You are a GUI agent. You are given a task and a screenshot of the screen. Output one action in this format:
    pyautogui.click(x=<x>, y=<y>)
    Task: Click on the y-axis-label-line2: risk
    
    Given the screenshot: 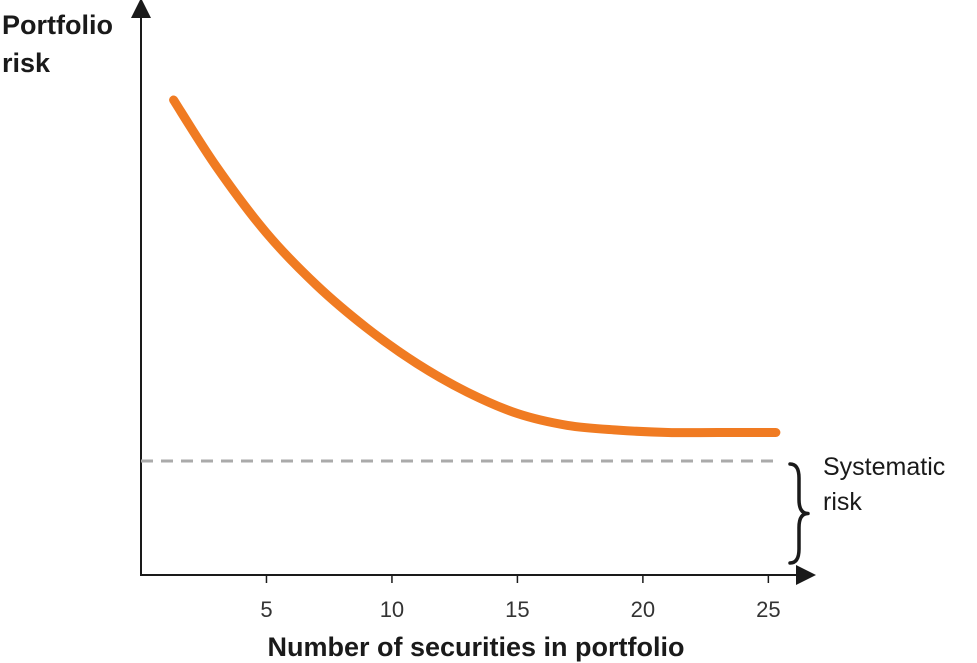 What is the action you would take?
    pyautogui.click(x=26, y=63)
    